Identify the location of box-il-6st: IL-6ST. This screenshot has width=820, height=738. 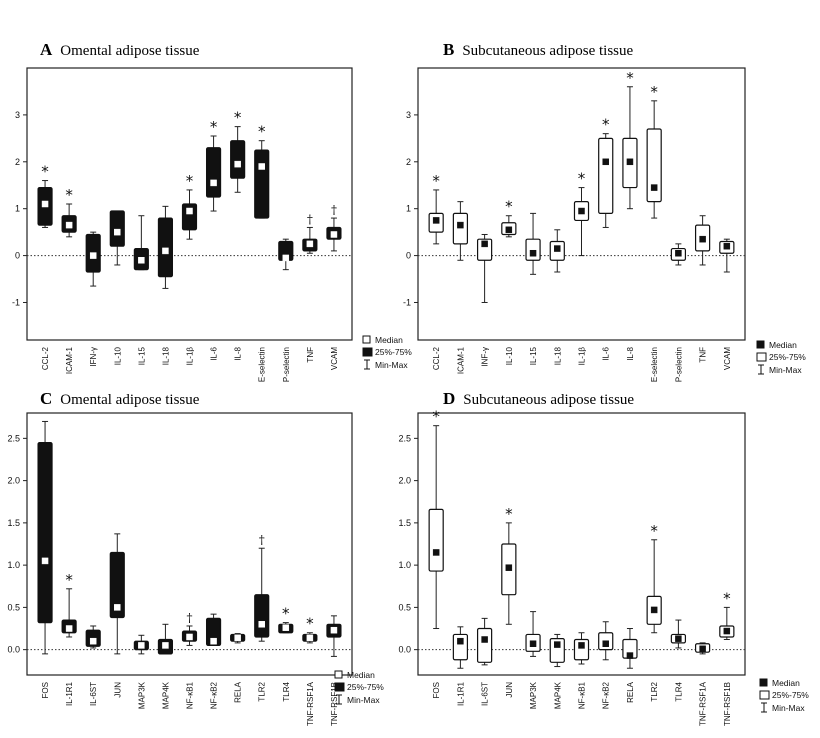
(484, 661).